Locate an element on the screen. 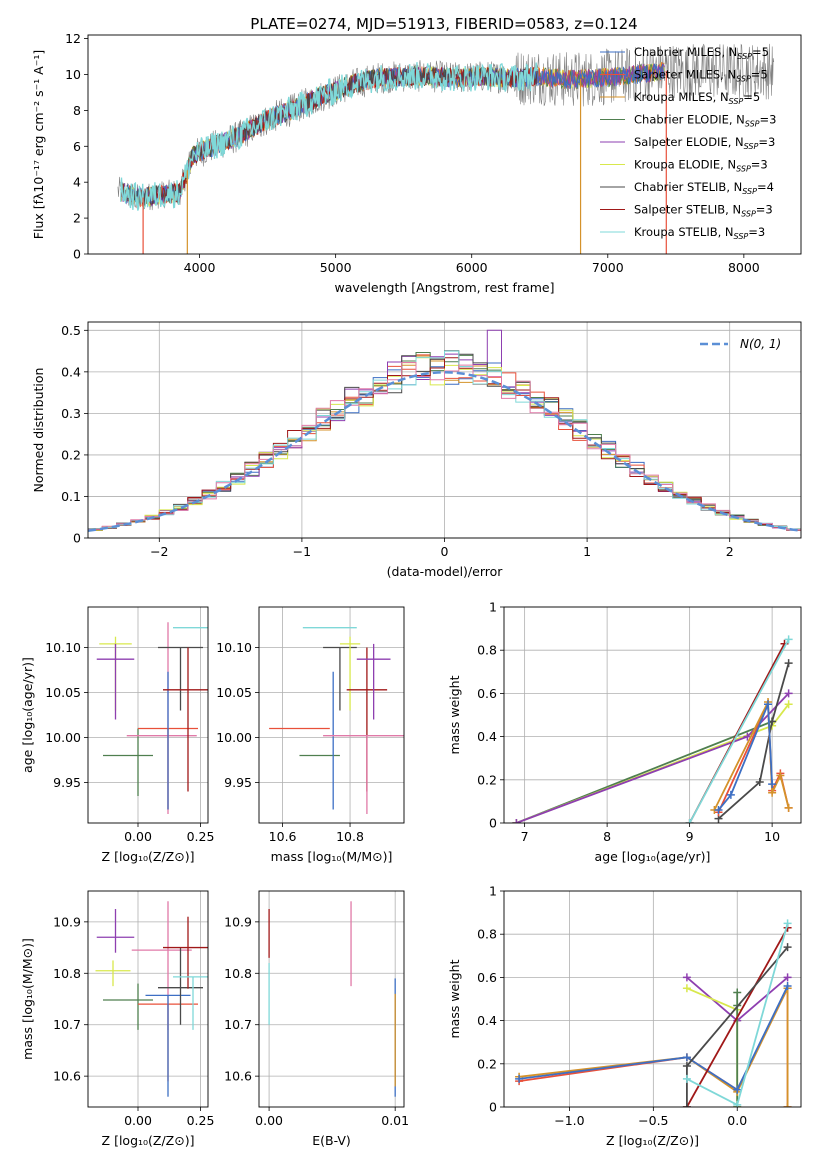 This screenshot has height=1170, width=819. y-tick-label: 10.00 is located at coordinates (63, 737).